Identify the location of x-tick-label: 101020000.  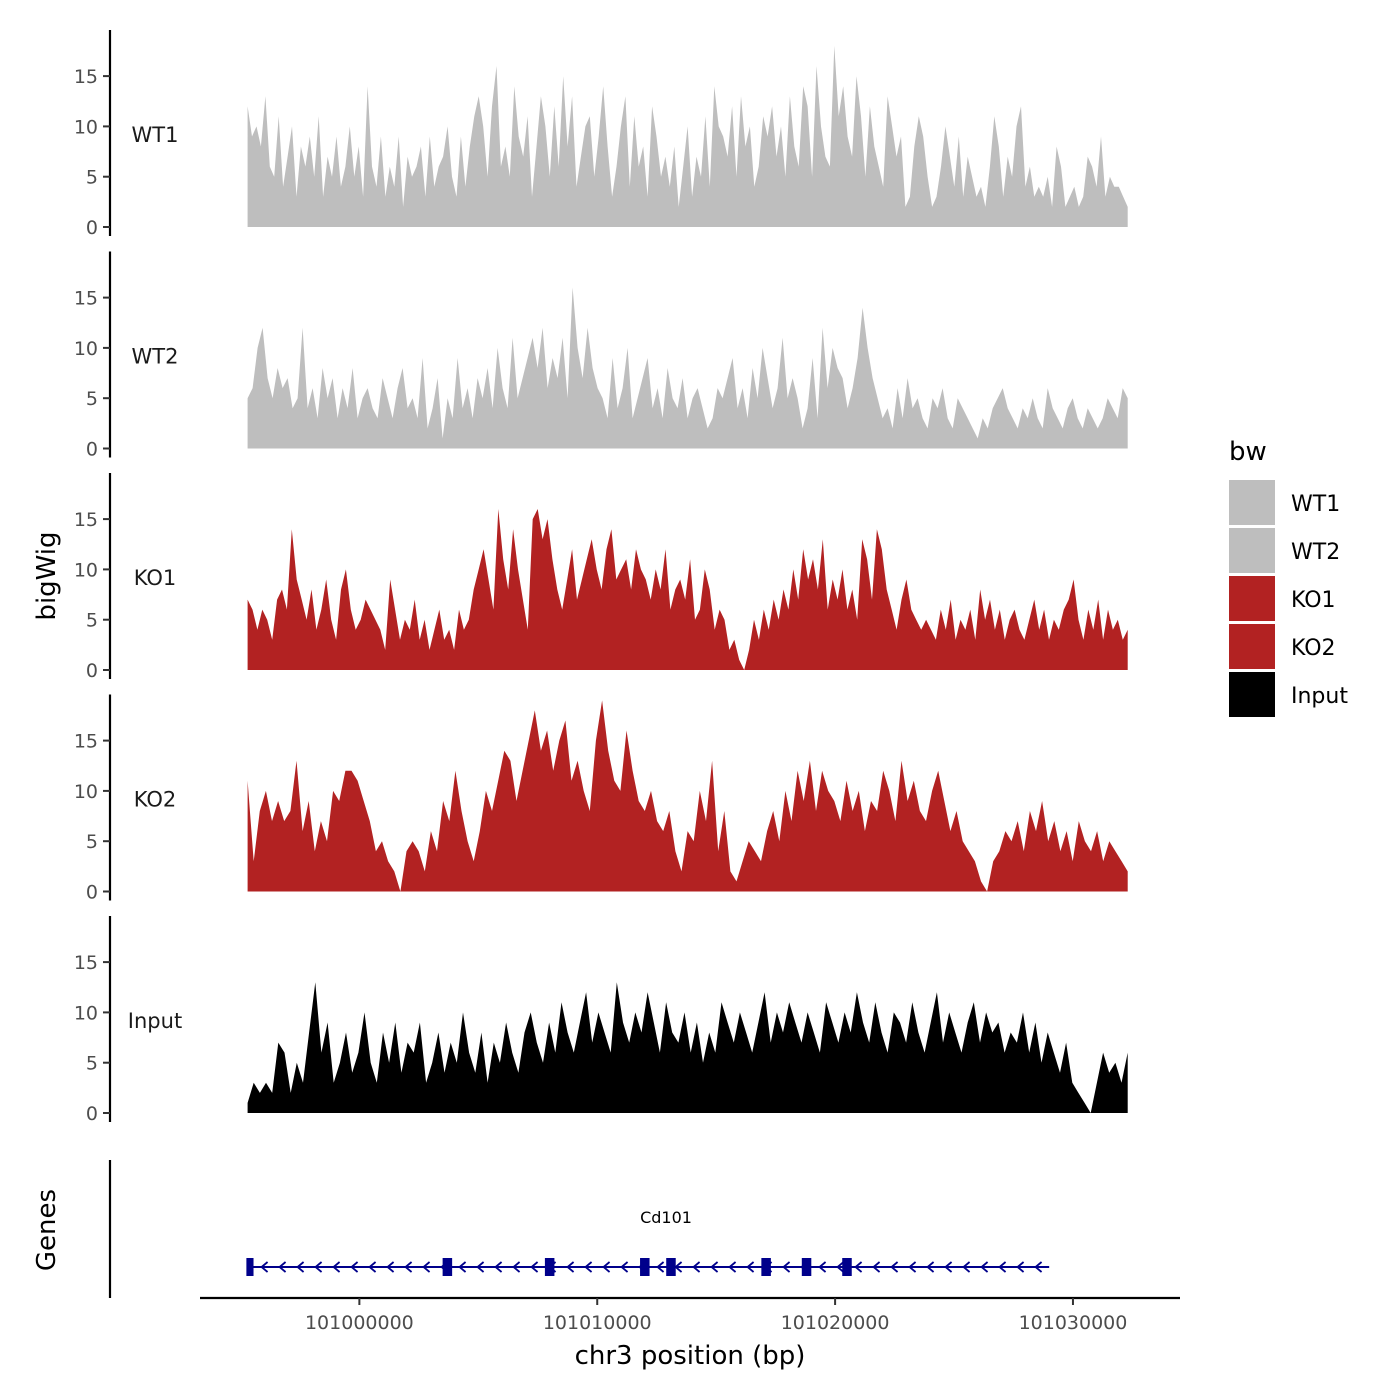
(835, 1323).